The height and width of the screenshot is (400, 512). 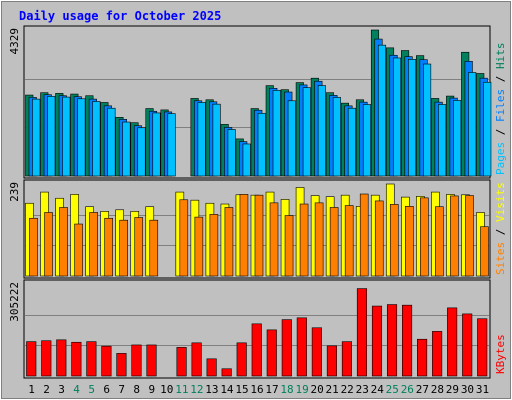 I want to click on x-tick-label: 2, so click(x=46, y=389).